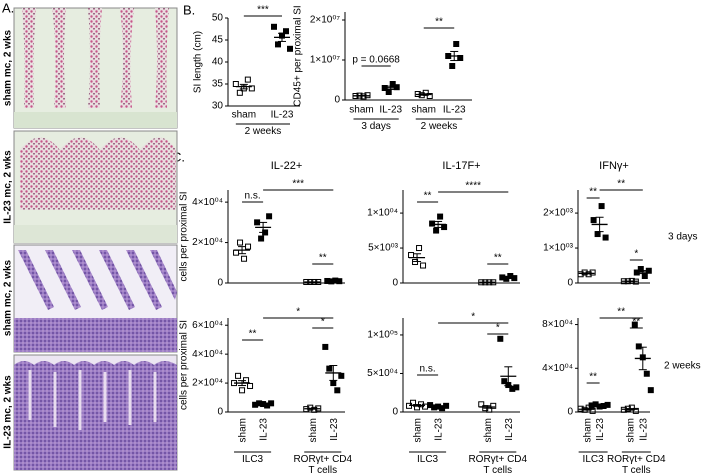 The image size is (715, 475). I want to click on chart-title: IFNγ+, so click(614, 166).